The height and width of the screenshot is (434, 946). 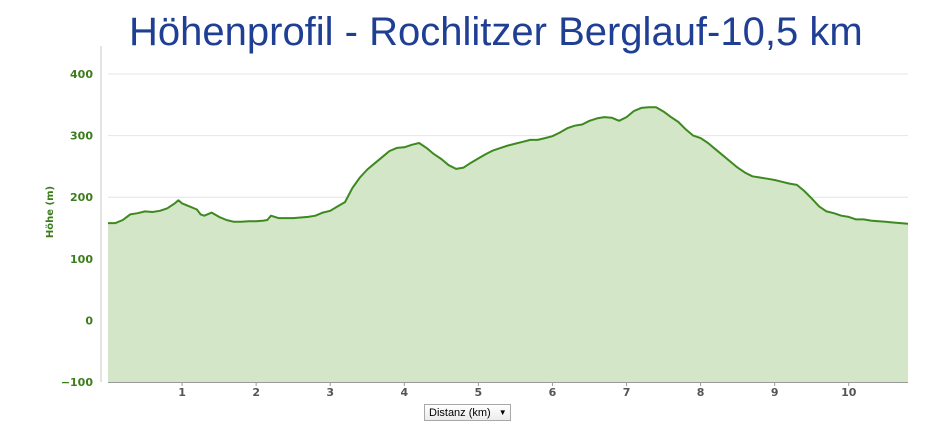 What do you see at coordinates (330, 392) in the screenshot?
I see `x-tick-label: 3` at bounding box center [330, 392].